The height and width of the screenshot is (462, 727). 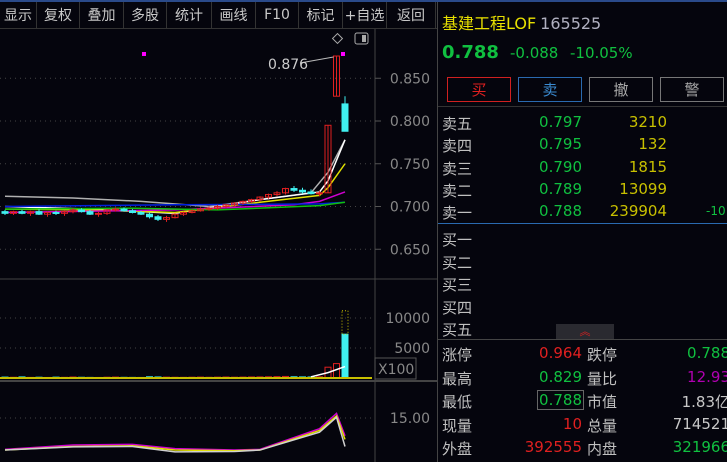 What do you see at coordinates (328, 371) in the screenshot?
I see `volume-ma-line` at bounding box center [328, 371].